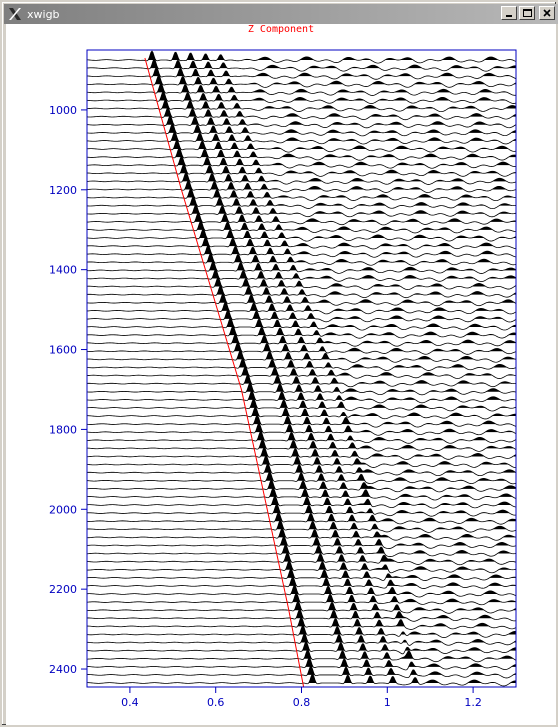 This screenshot has height=727, width=558. Describe the element at coordinates (63, 110) in the screenshot. I see `y-tick-label: 1000` at that location.